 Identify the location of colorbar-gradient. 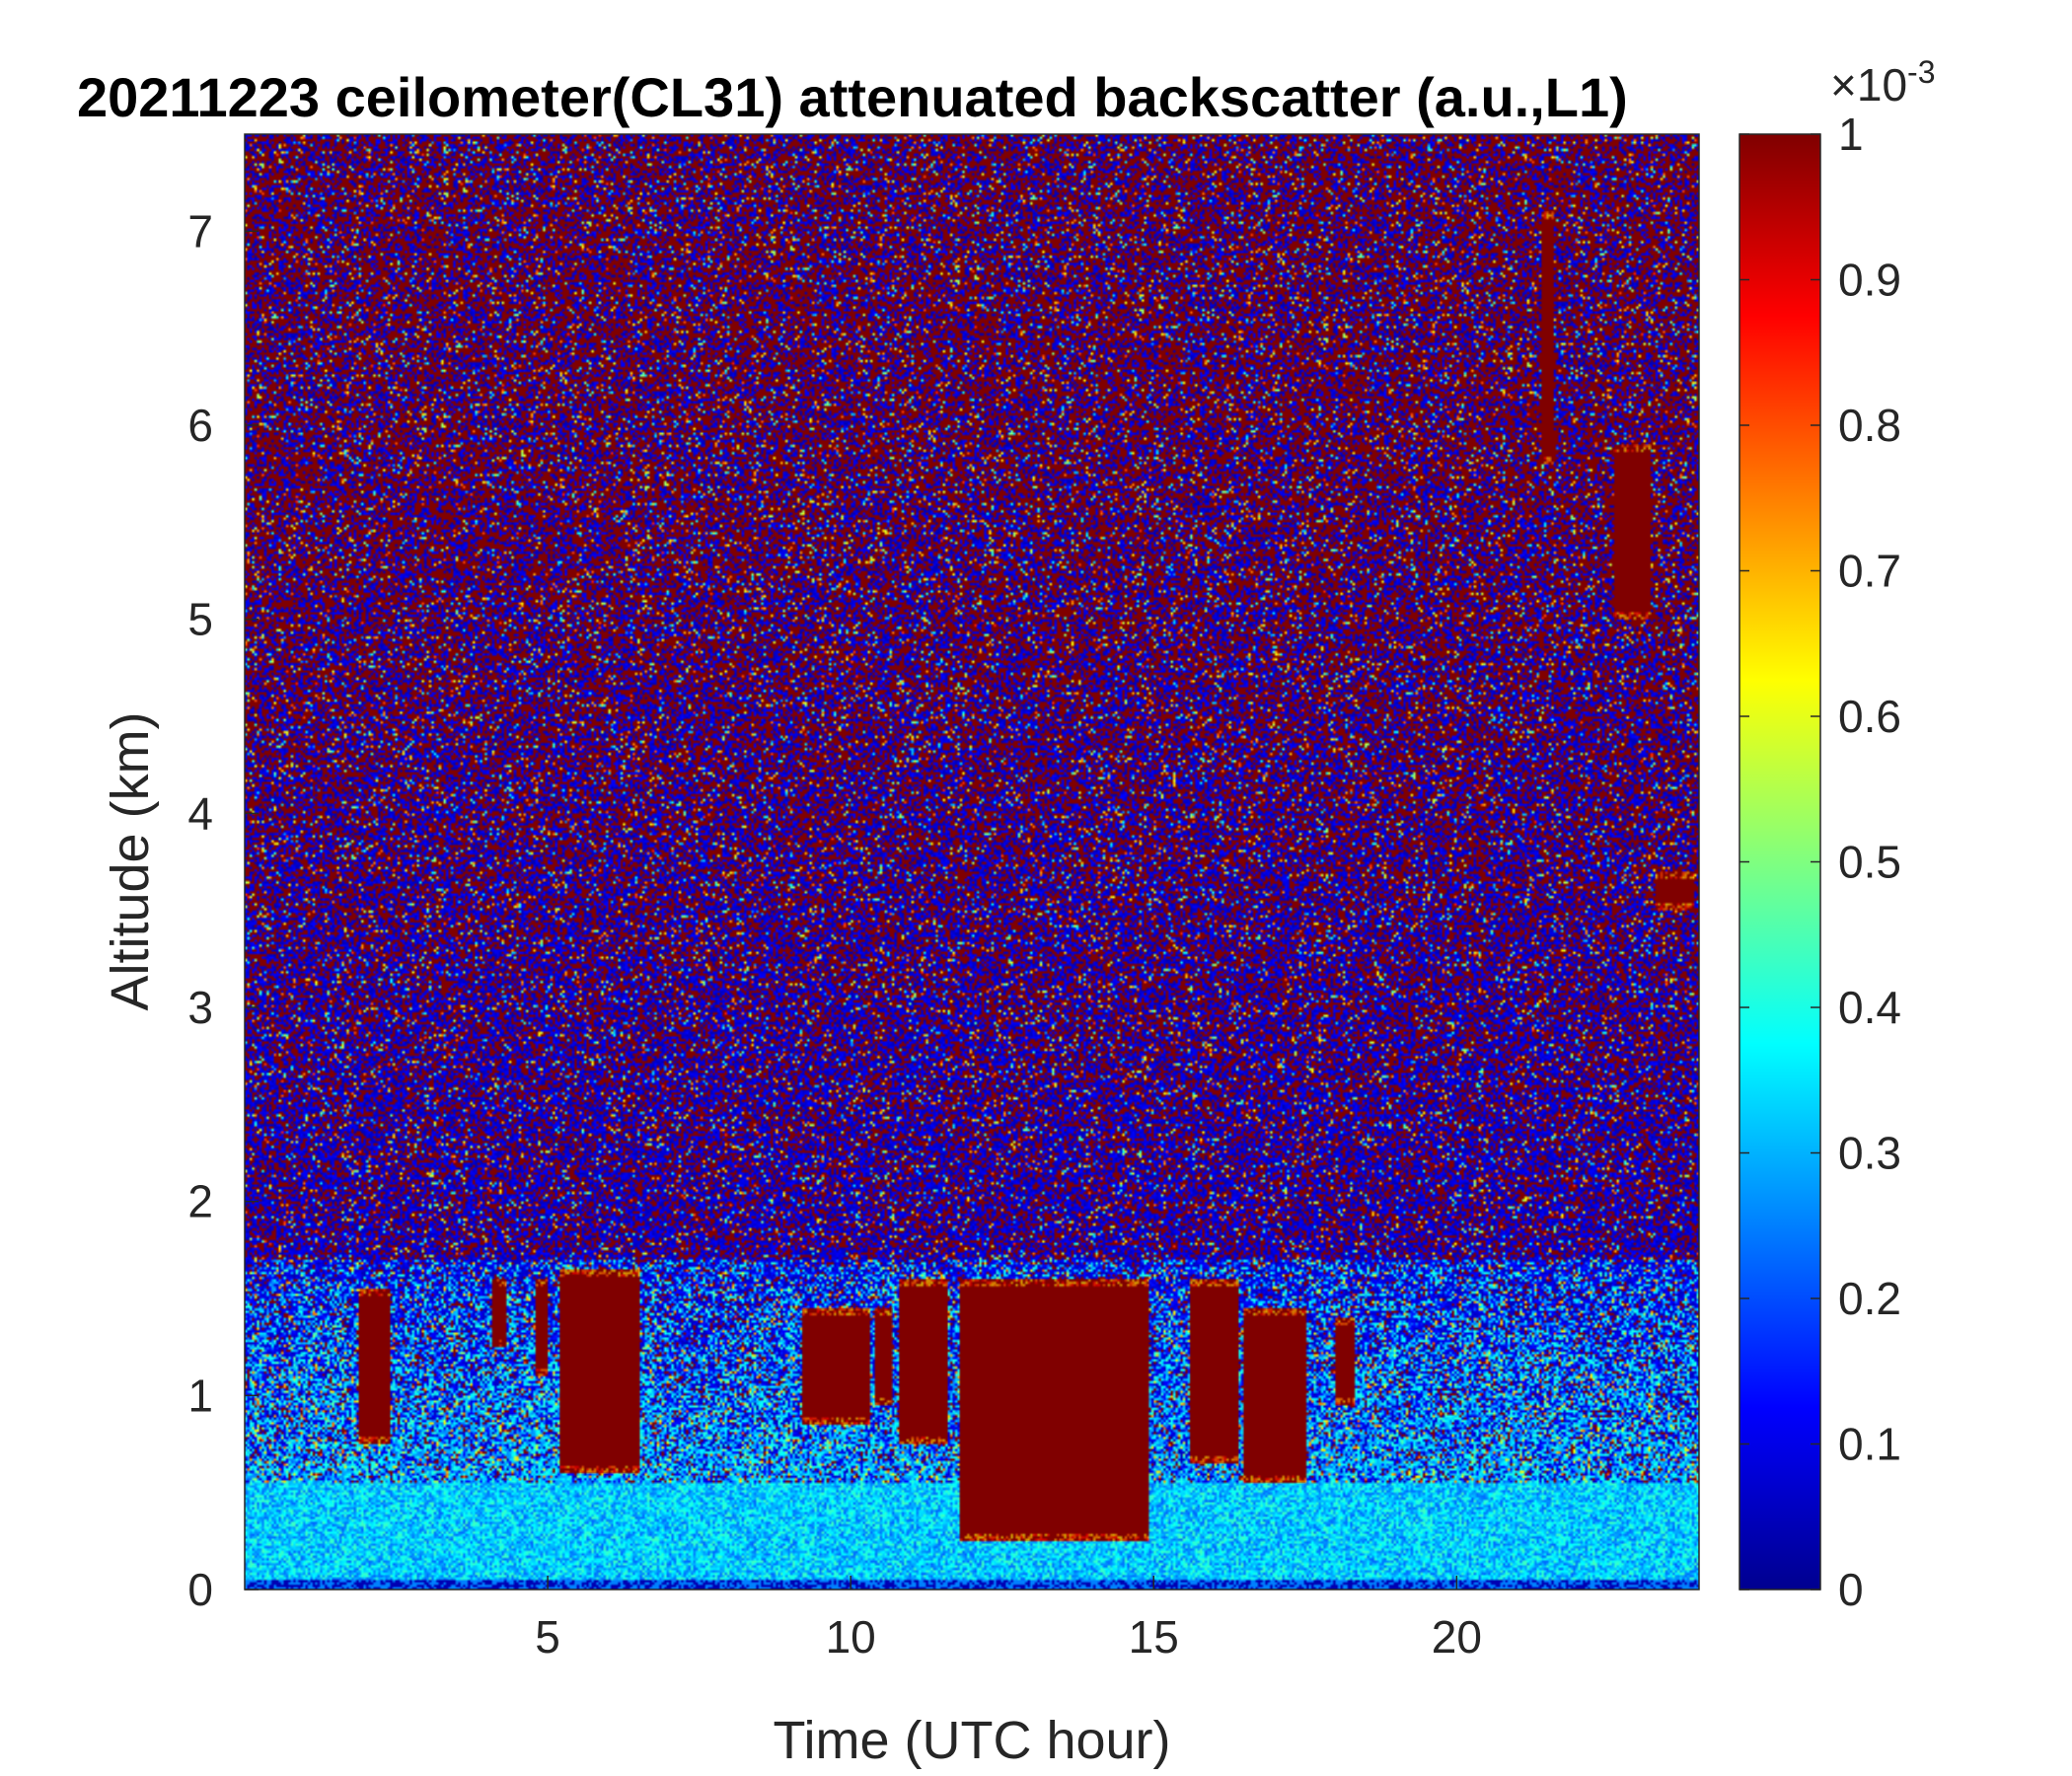
(1780, 862).